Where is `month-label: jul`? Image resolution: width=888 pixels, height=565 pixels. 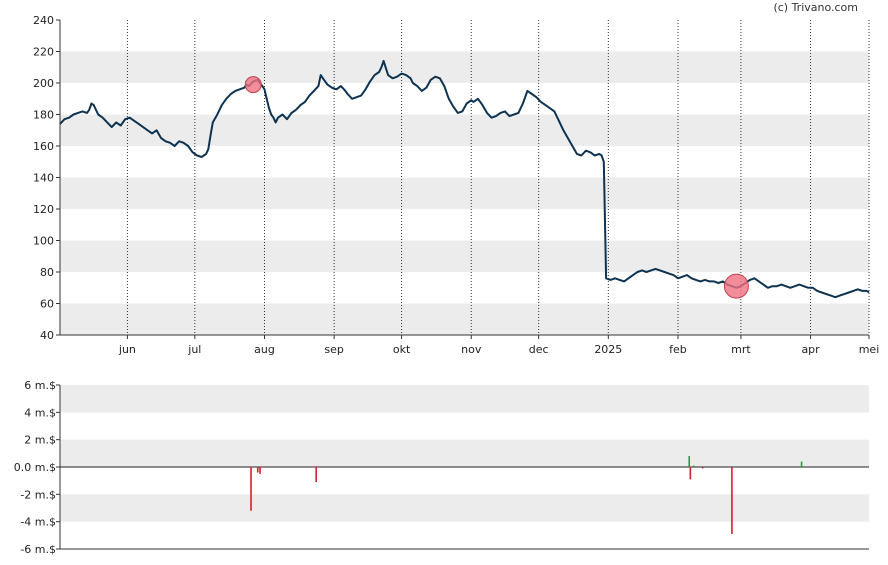 month-label: jul is located at coordinates (194, 349).